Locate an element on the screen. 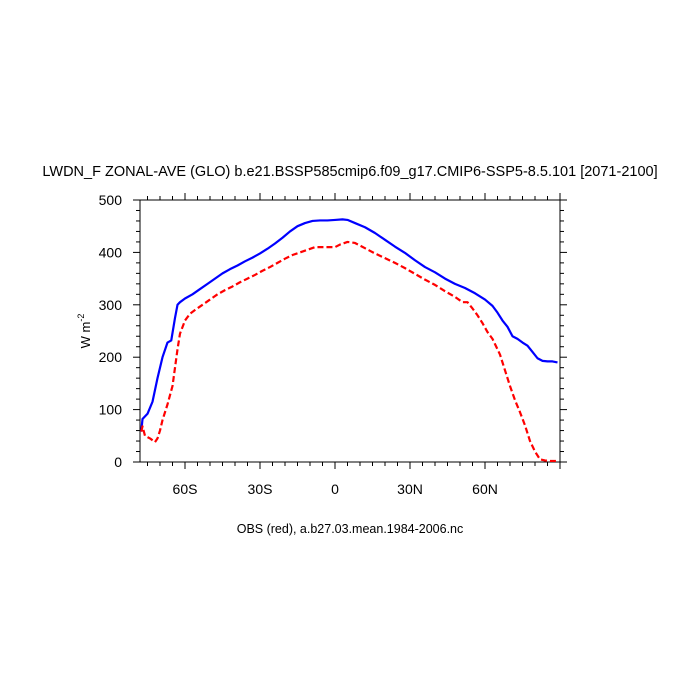 This screenshot has height=700, width=700. y-axis-label: W m-2 is located at coordinates (84, 331).